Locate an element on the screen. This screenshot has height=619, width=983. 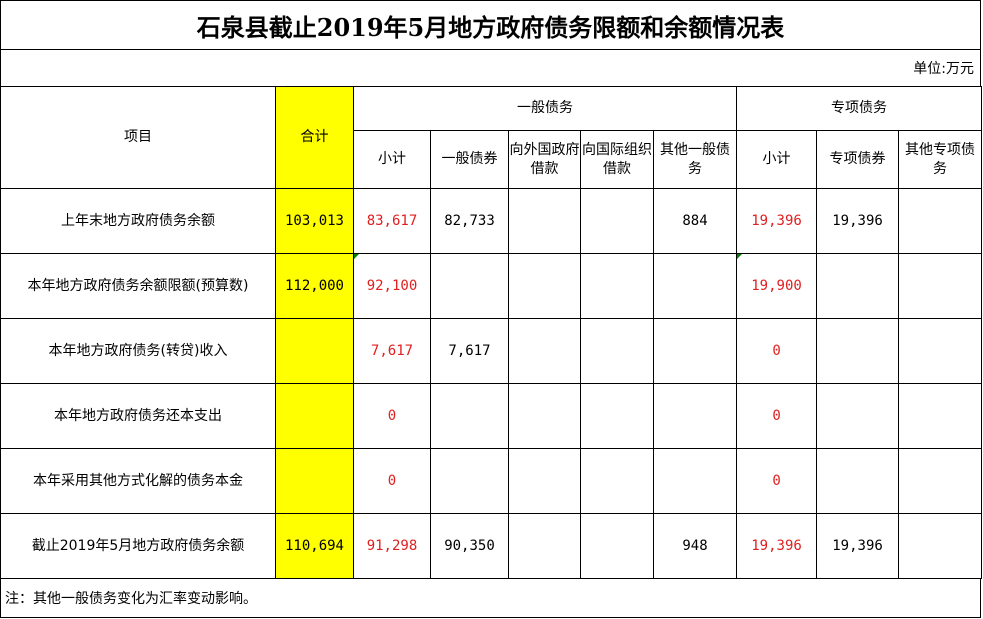
header-foreign-gov-loan: 向外国政府借款 is located at coordinates (544, 159).